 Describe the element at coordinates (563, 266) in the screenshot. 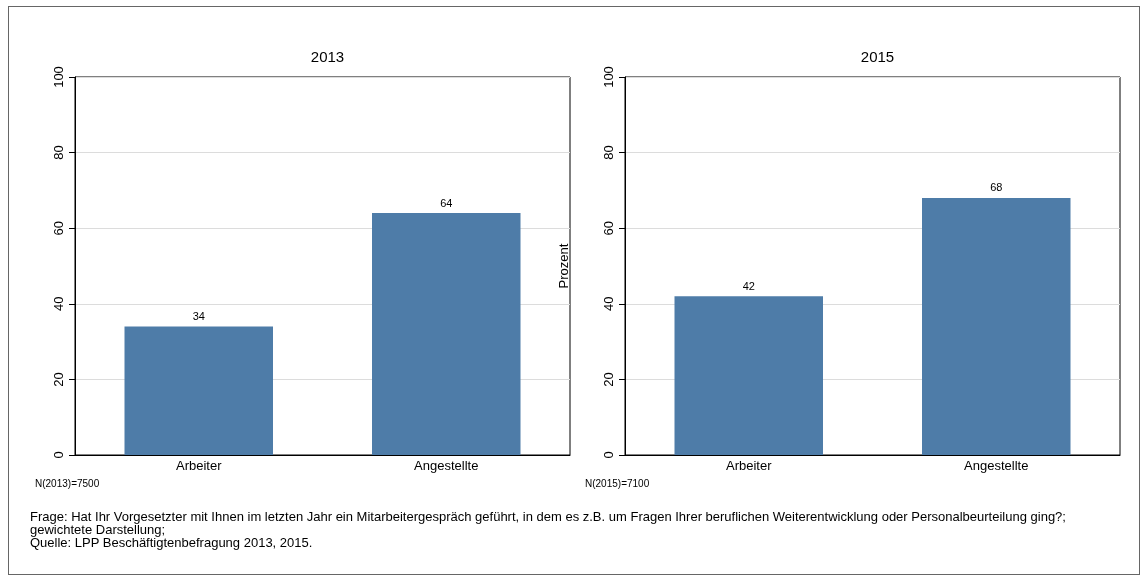

I see `y-axis-title: Prozent` at that location.